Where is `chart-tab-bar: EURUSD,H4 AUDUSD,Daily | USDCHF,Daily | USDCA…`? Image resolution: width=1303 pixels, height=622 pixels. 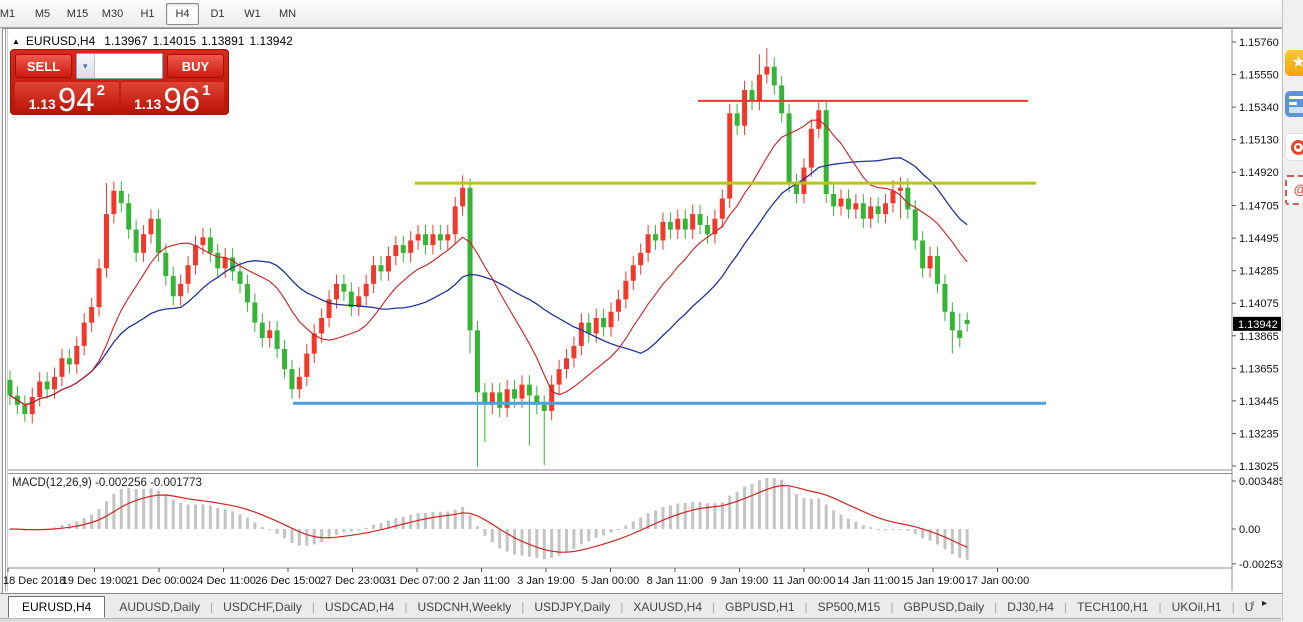 chart-tab-bar: EURUSD,H4 AUDUSD,Daily | USDCHF,Daily | USDCA… is located at coordinates (640, 606).